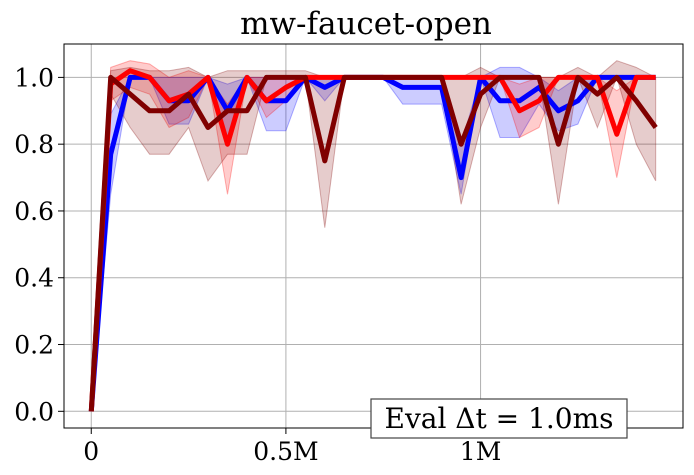 The height and width of the screenshot is (475, 694). Describe the element at coordinates (34, 411) in the screenshot. I see `y-tick-label-0: 0.0` at that location.